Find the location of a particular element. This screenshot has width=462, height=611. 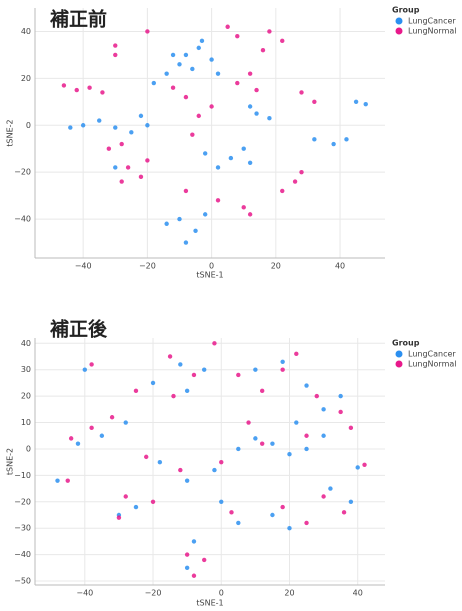

chart-title: 補正前 is located at coordinates (78, 19).